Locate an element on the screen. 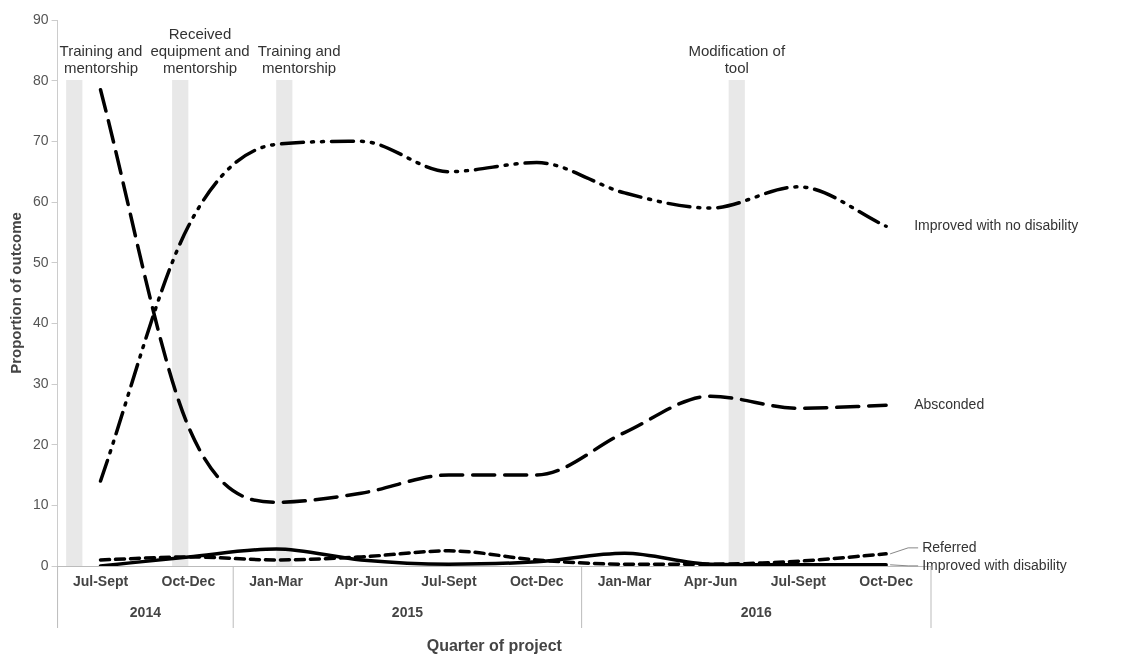  y-tick-label: 80 is located at coordinates (40, 79).